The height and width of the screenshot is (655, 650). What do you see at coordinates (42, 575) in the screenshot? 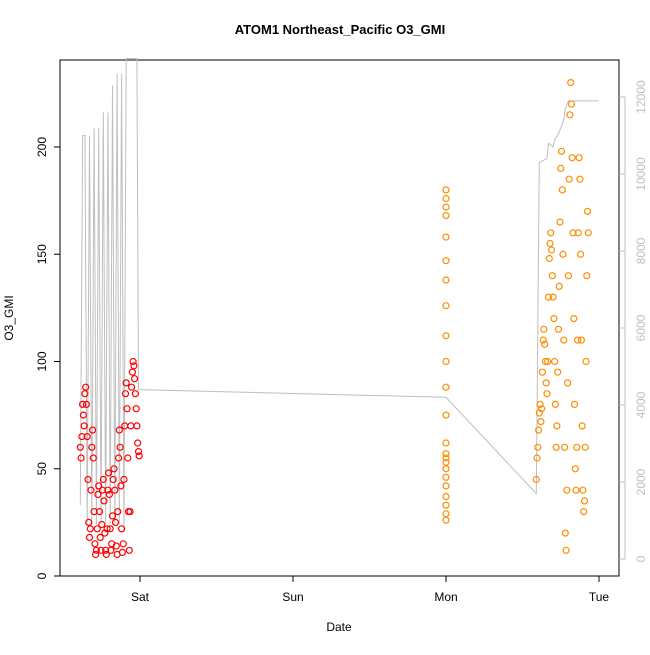
I see `y-tick-label: 0` at bounding box center [42, 575].